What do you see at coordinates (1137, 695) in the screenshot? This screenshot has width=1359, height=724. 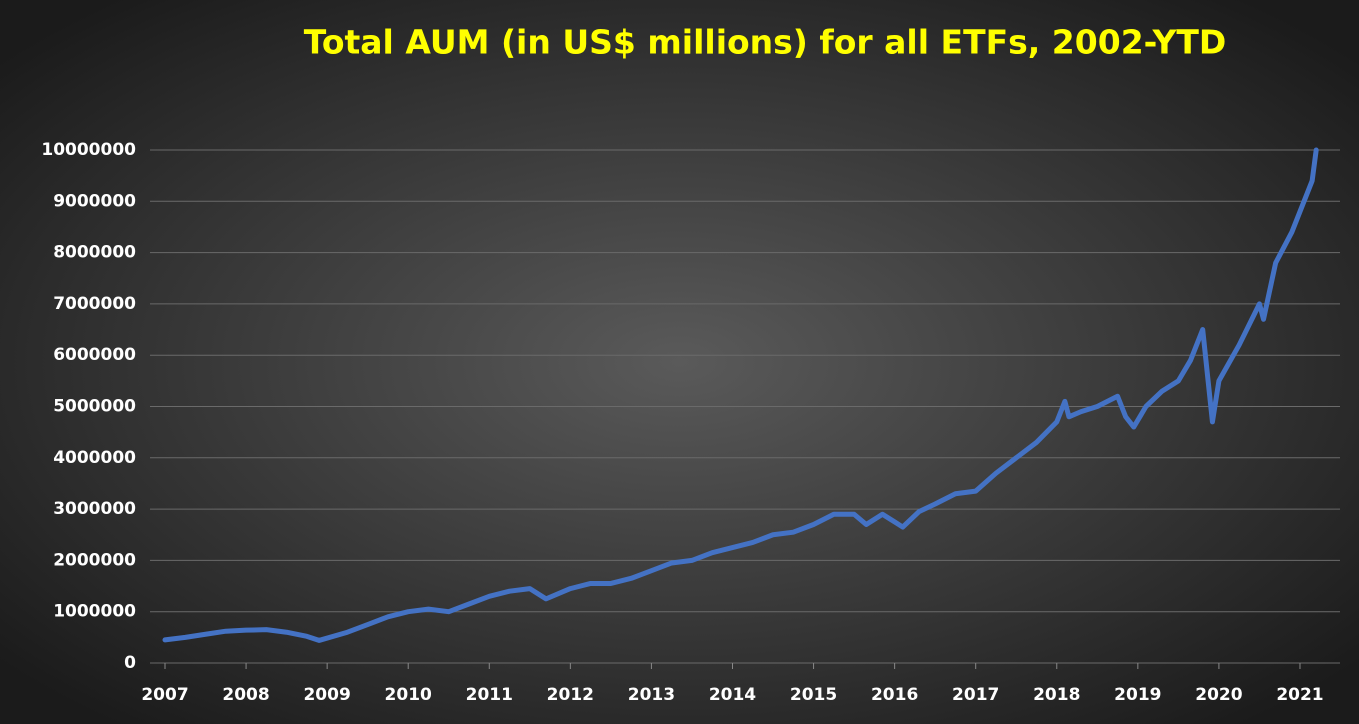 I see `x-tick-label: 2019` at bounding box center [1137, 695].